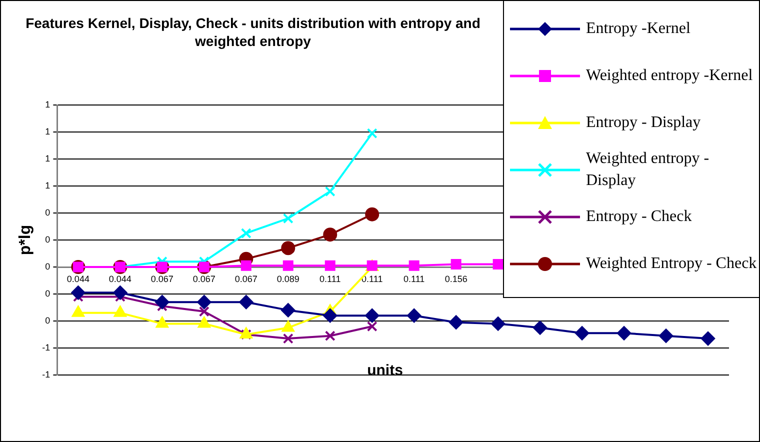 This screenshot has width=760, height=442. What do you see at coordinates (25, 240) in the screenshot?
I see `y-axis-title: p*lg` at bounding box center [25, 240].